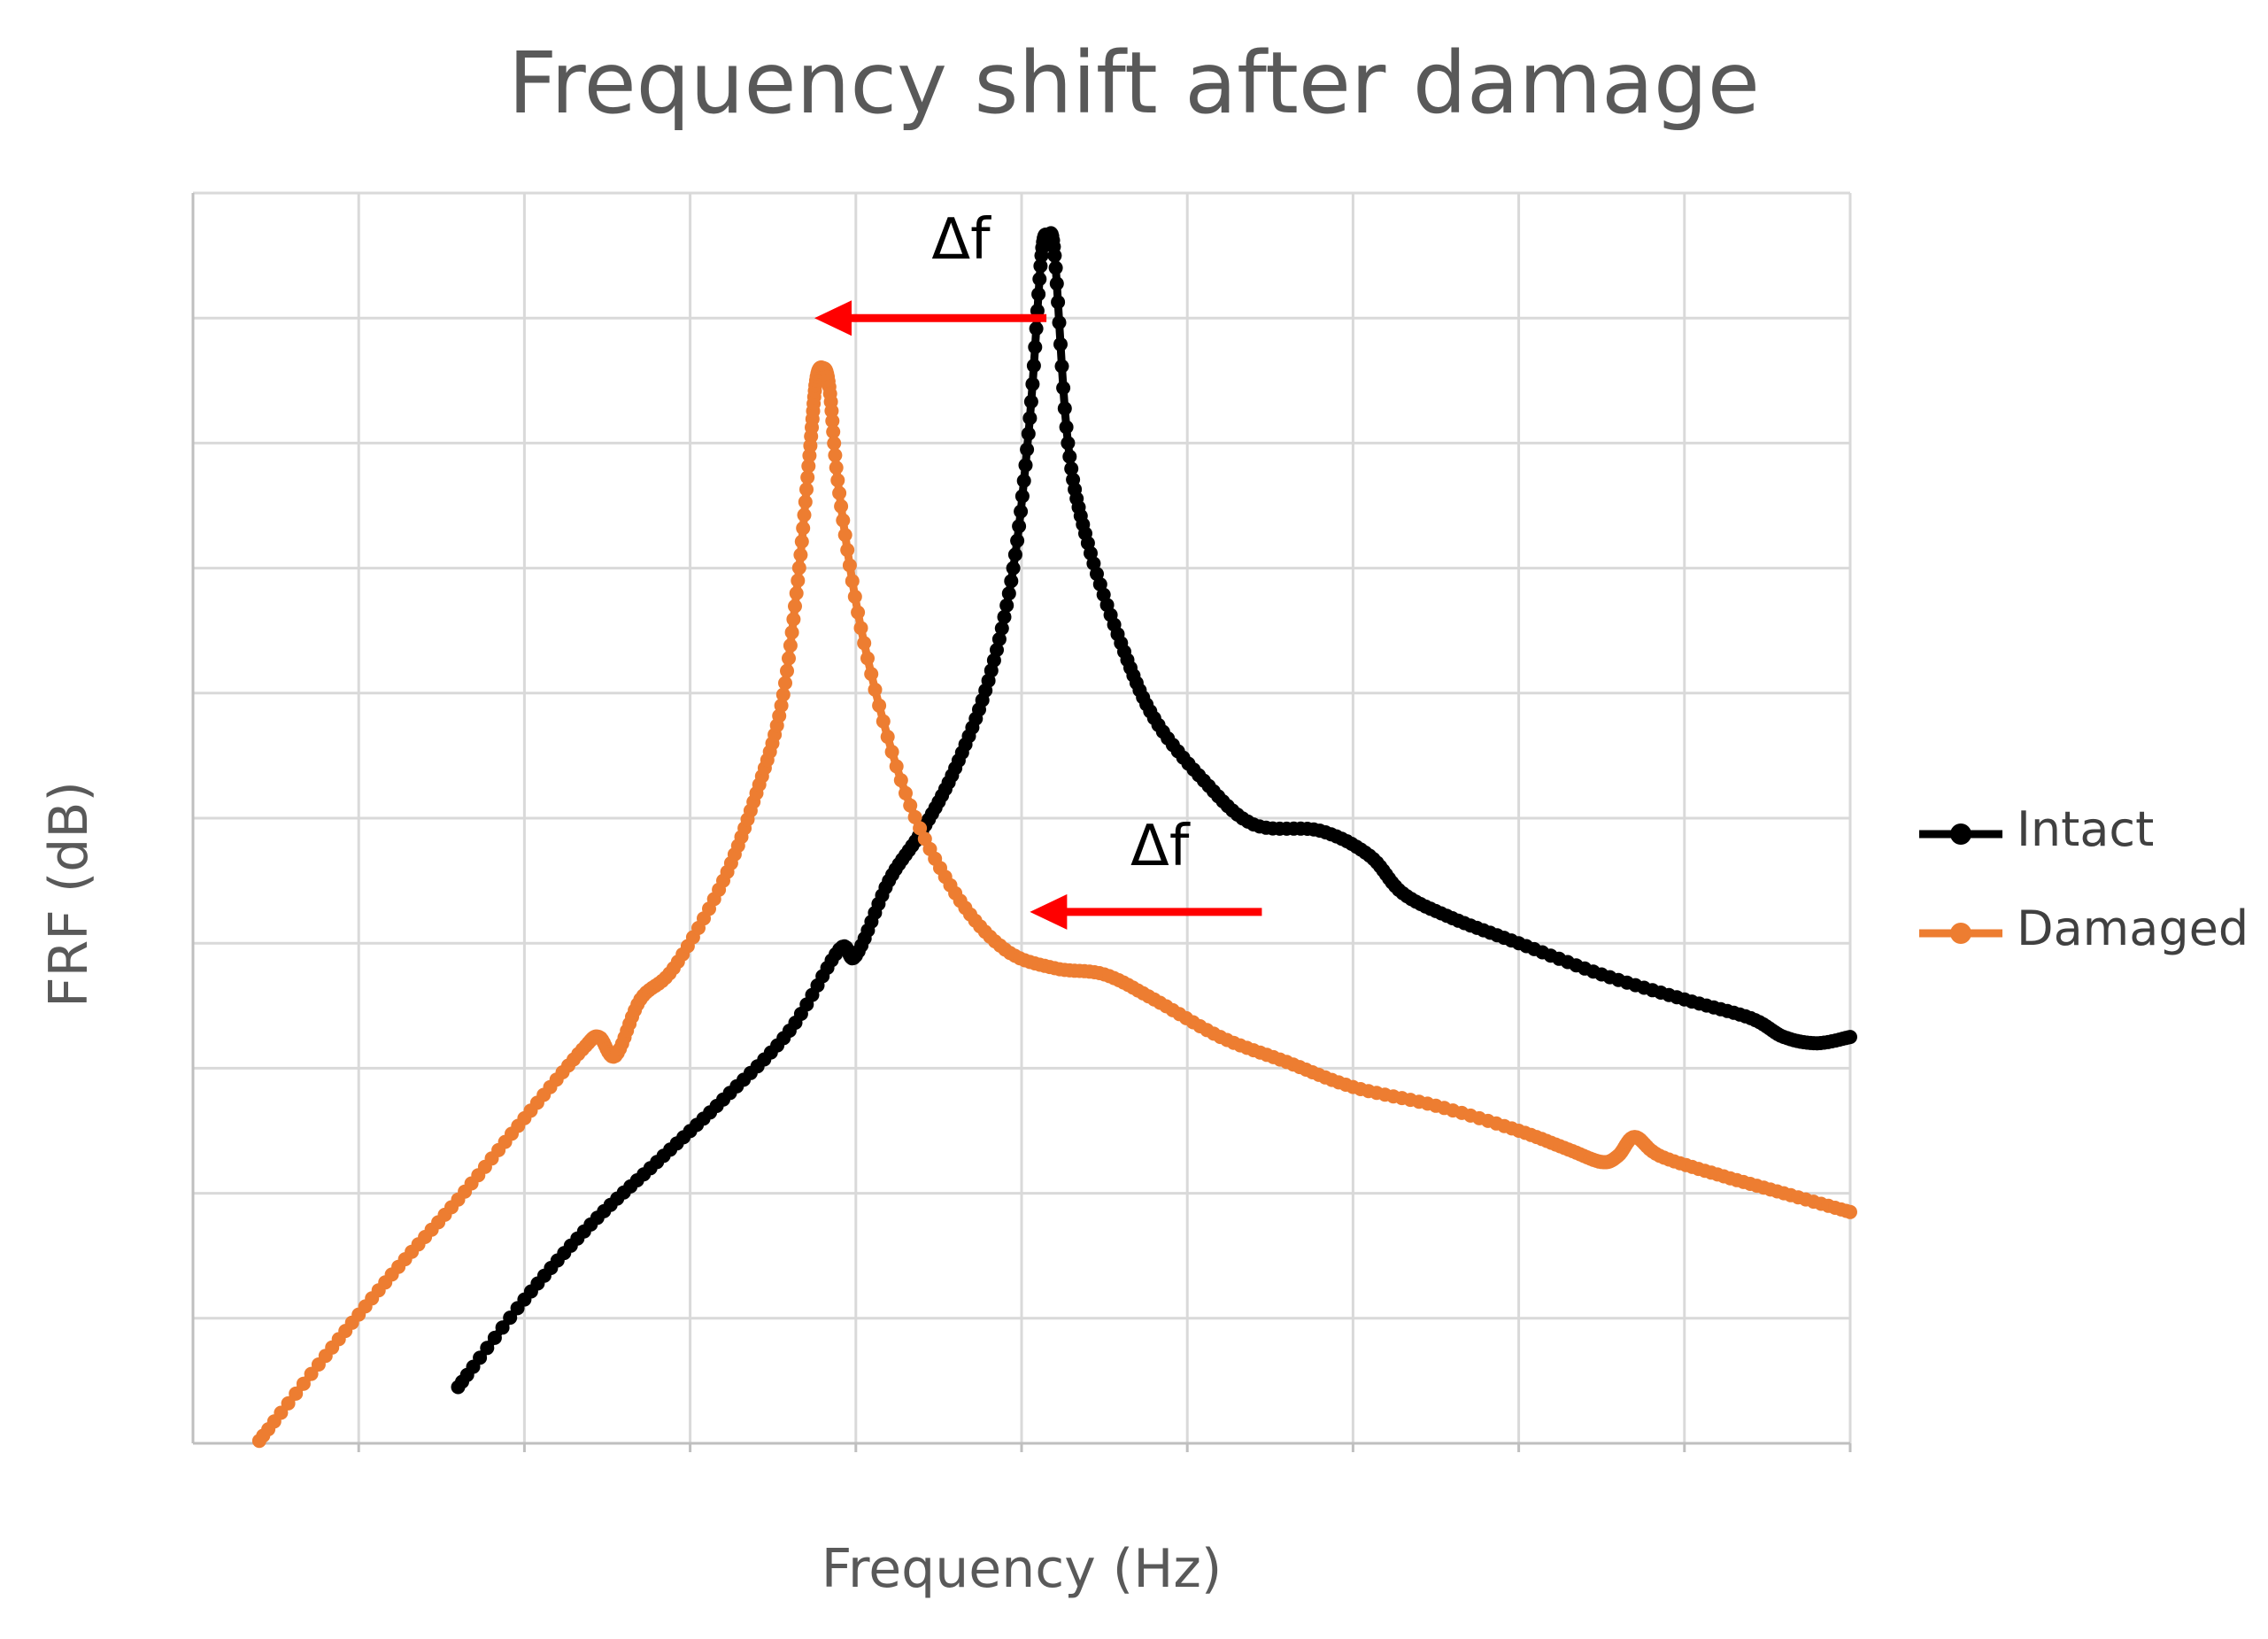  What do you see at coordinates (833, 318) in the screenshot?
I see `delta-f-arrow-head` at bounding box center [833, 318].